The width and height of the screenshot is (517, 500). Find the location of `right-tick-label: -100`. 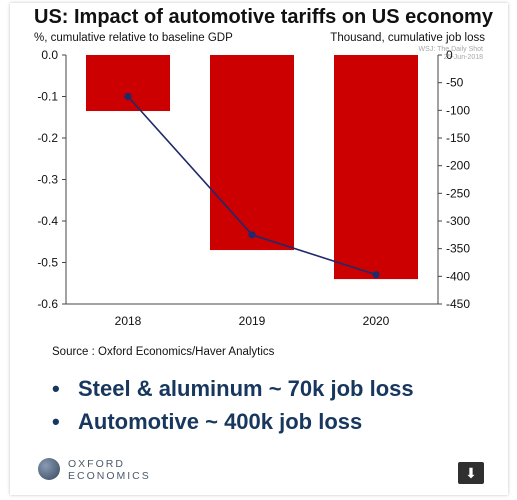

right-tick-label: -100 is located at coordinates (458, 110).